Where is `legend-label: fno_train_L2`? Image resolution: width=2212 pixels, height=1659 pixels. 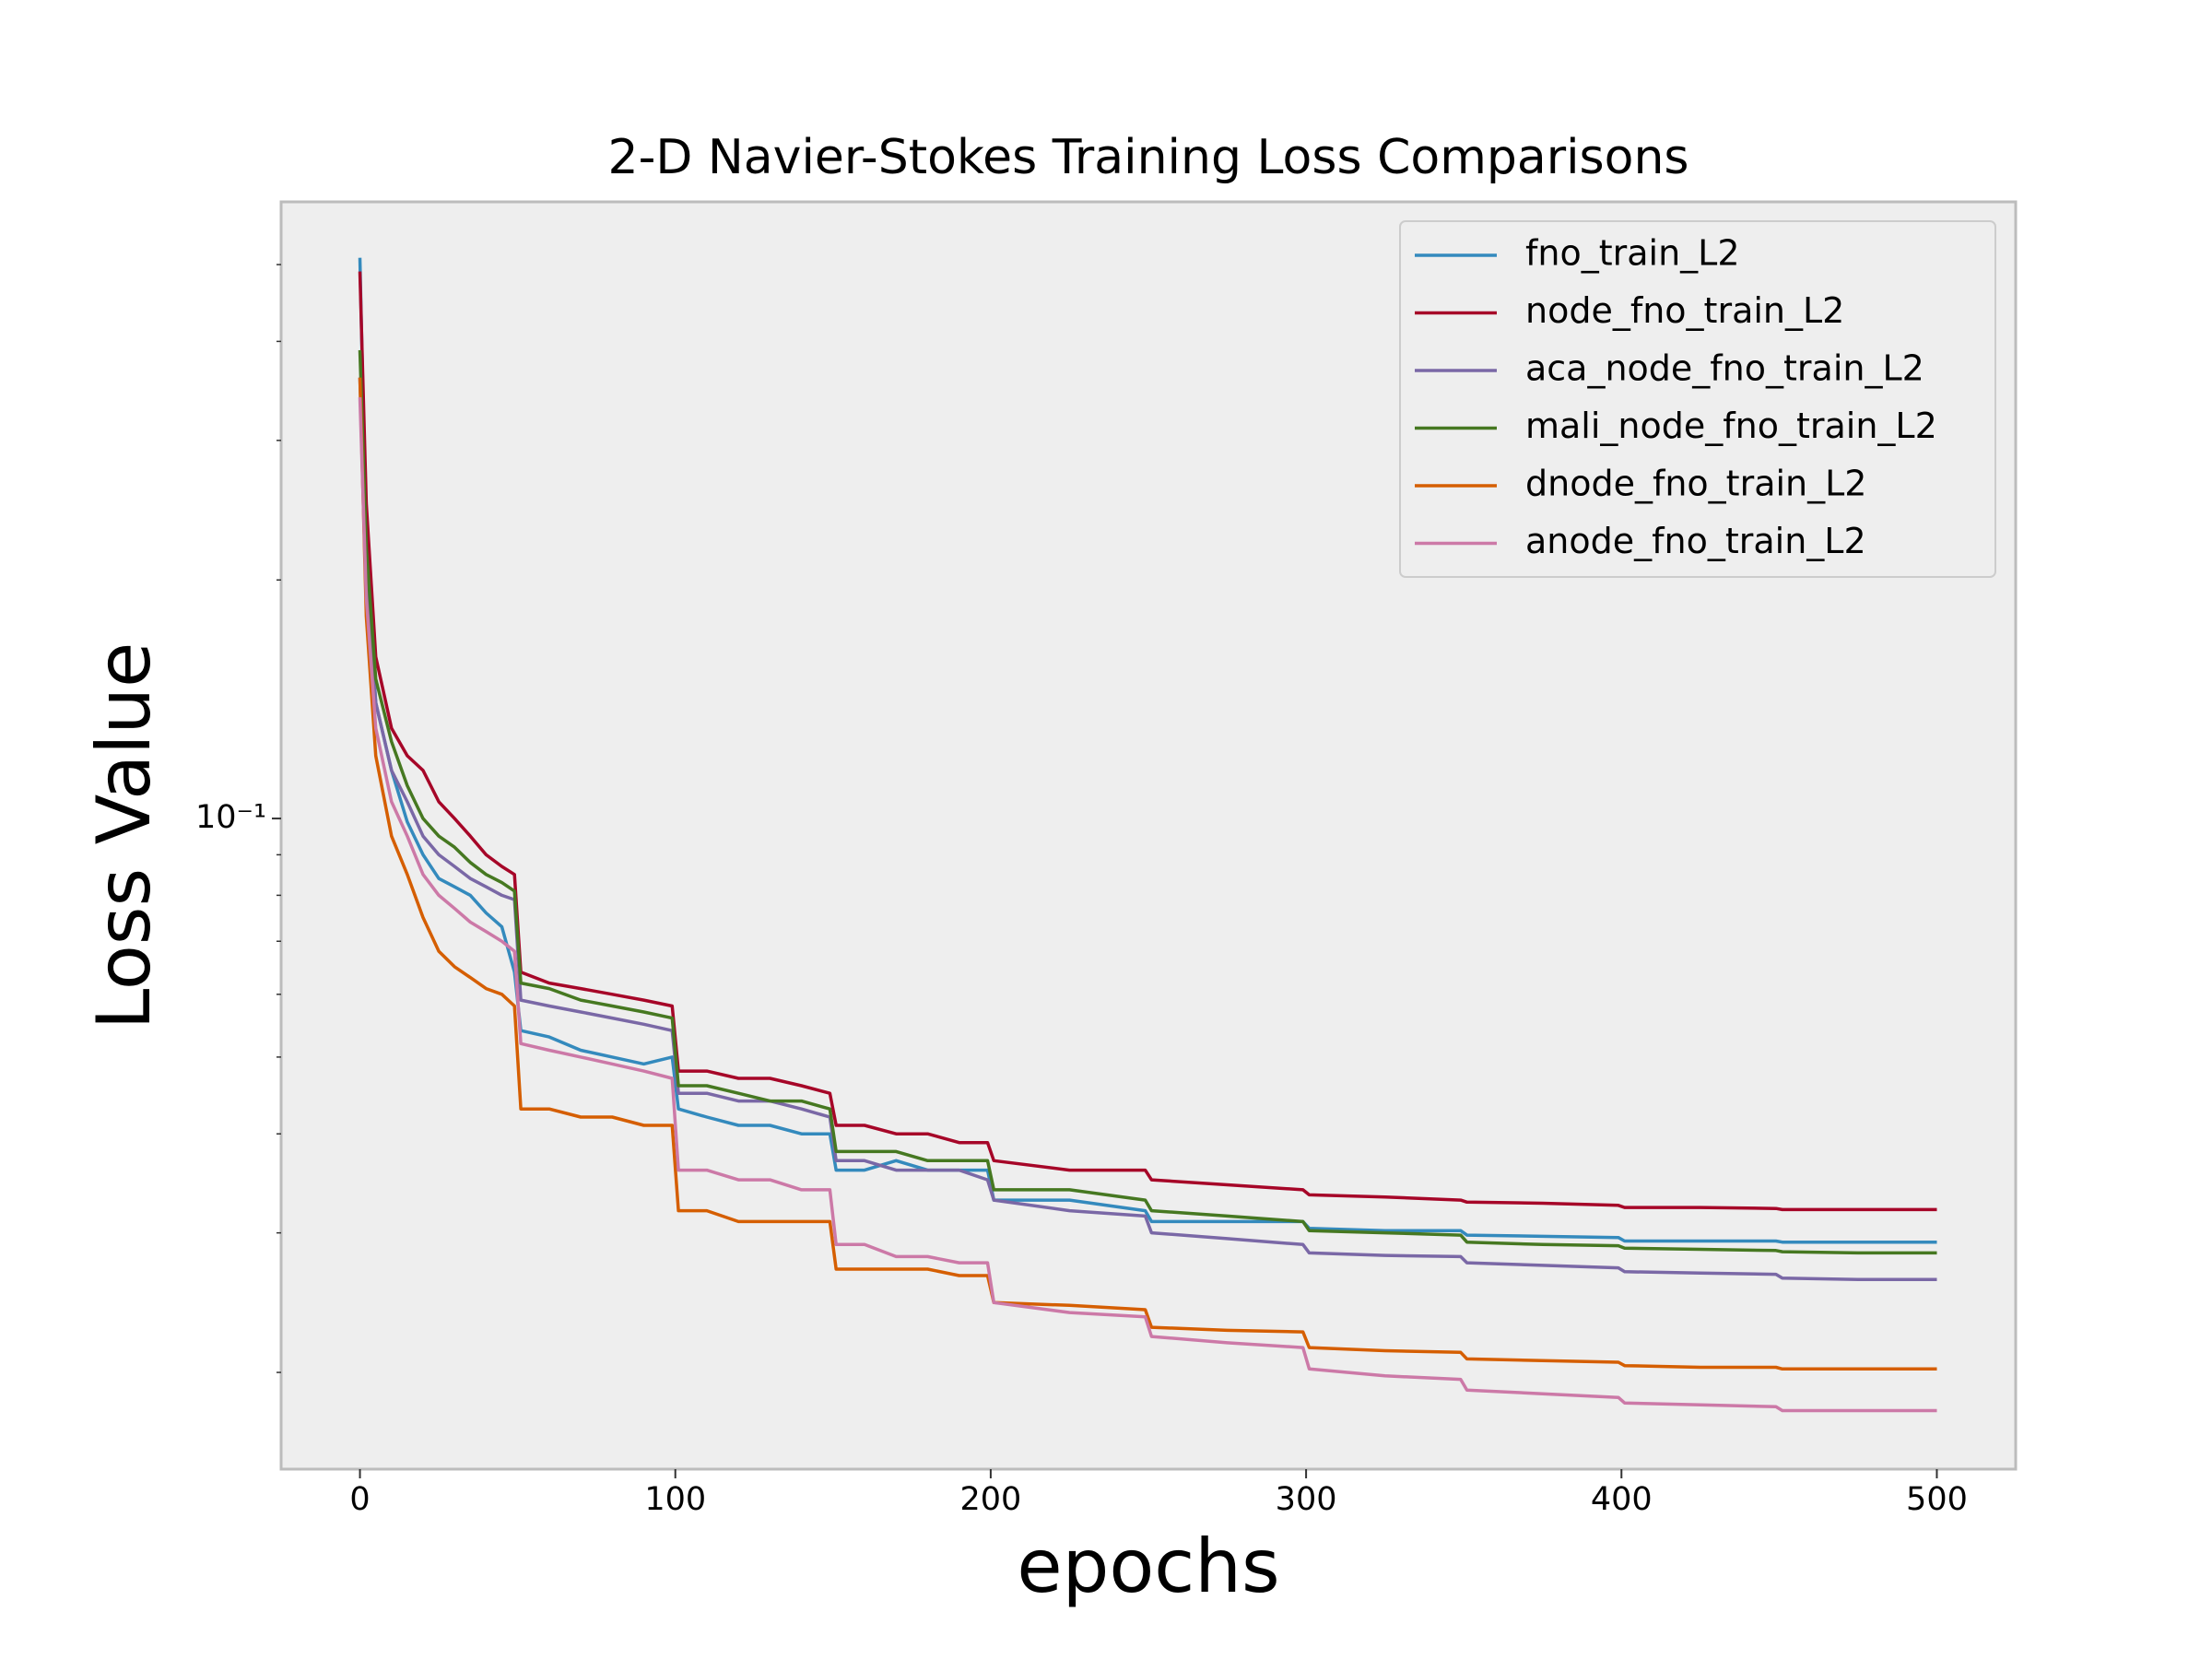
legend-label: fno_train_L2 is located at coordinates (1632, 253).